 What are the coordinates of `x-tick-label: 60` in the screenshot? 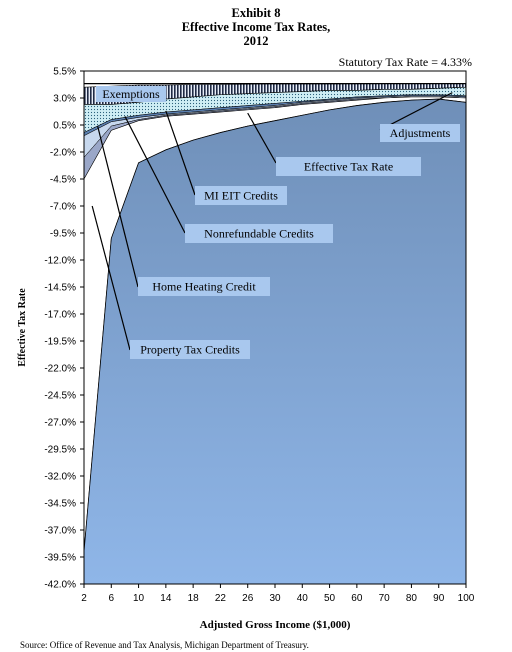 It's located at (357, 598).